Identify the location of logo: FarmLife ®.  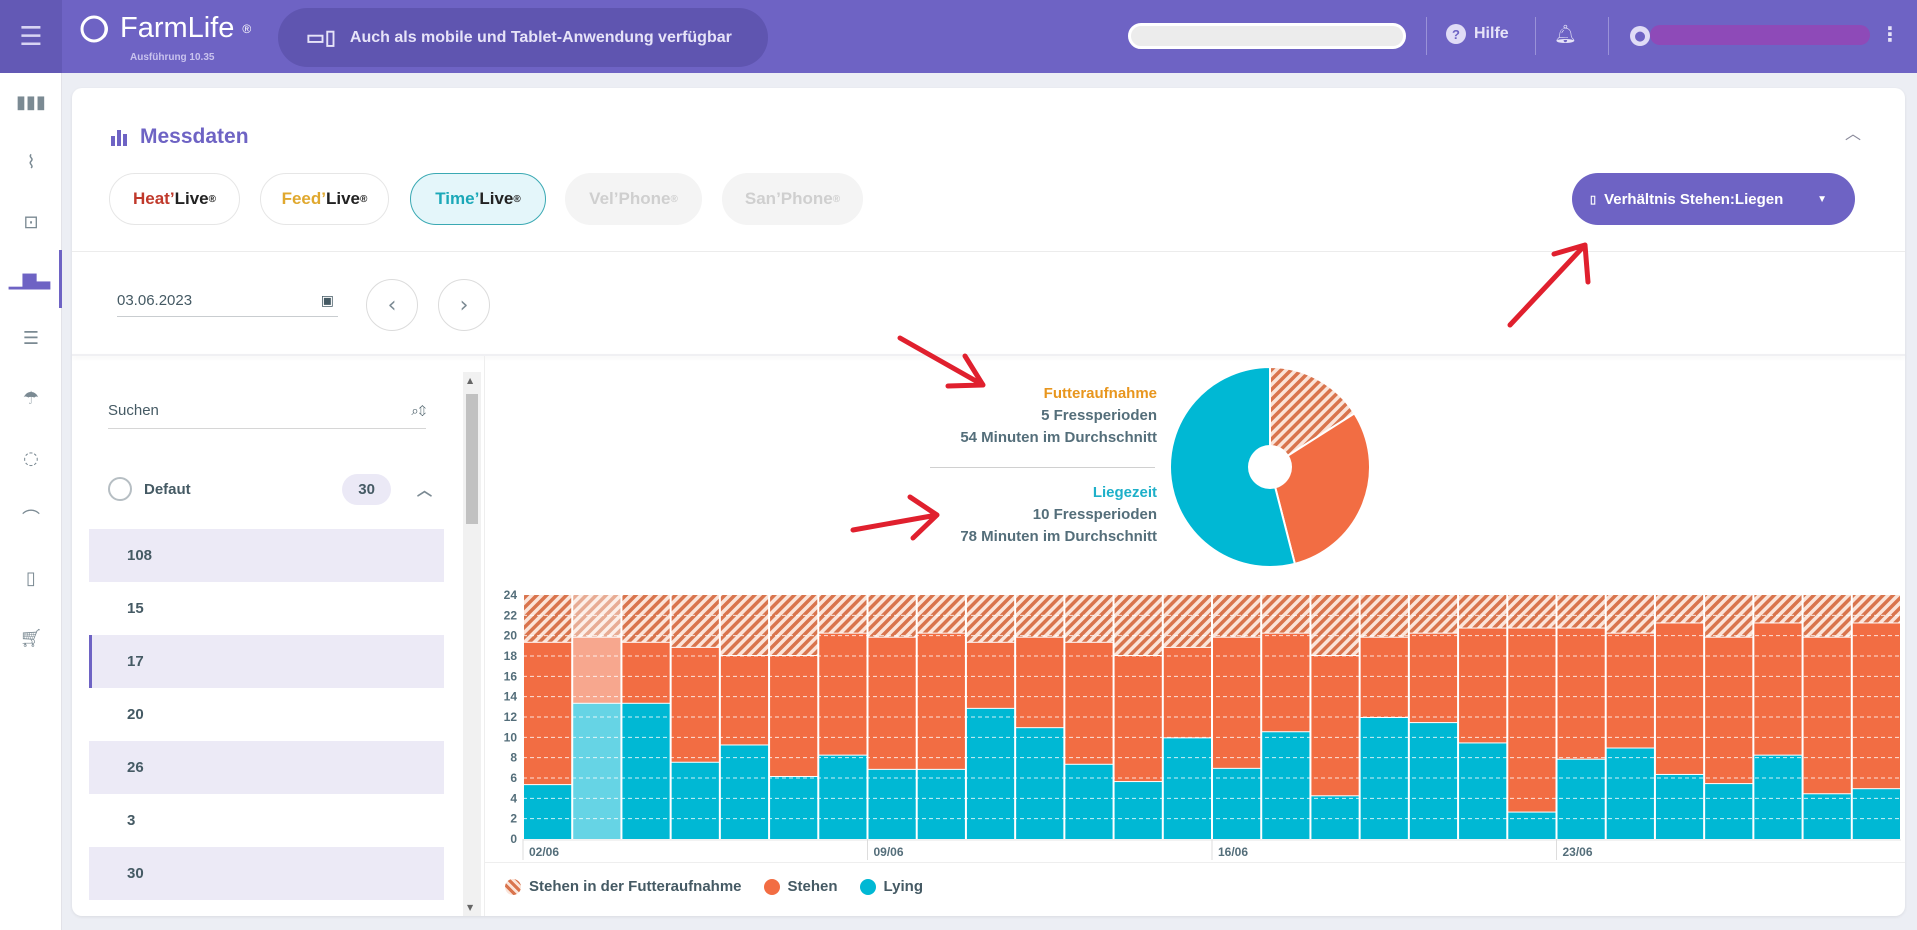
(165, 28).